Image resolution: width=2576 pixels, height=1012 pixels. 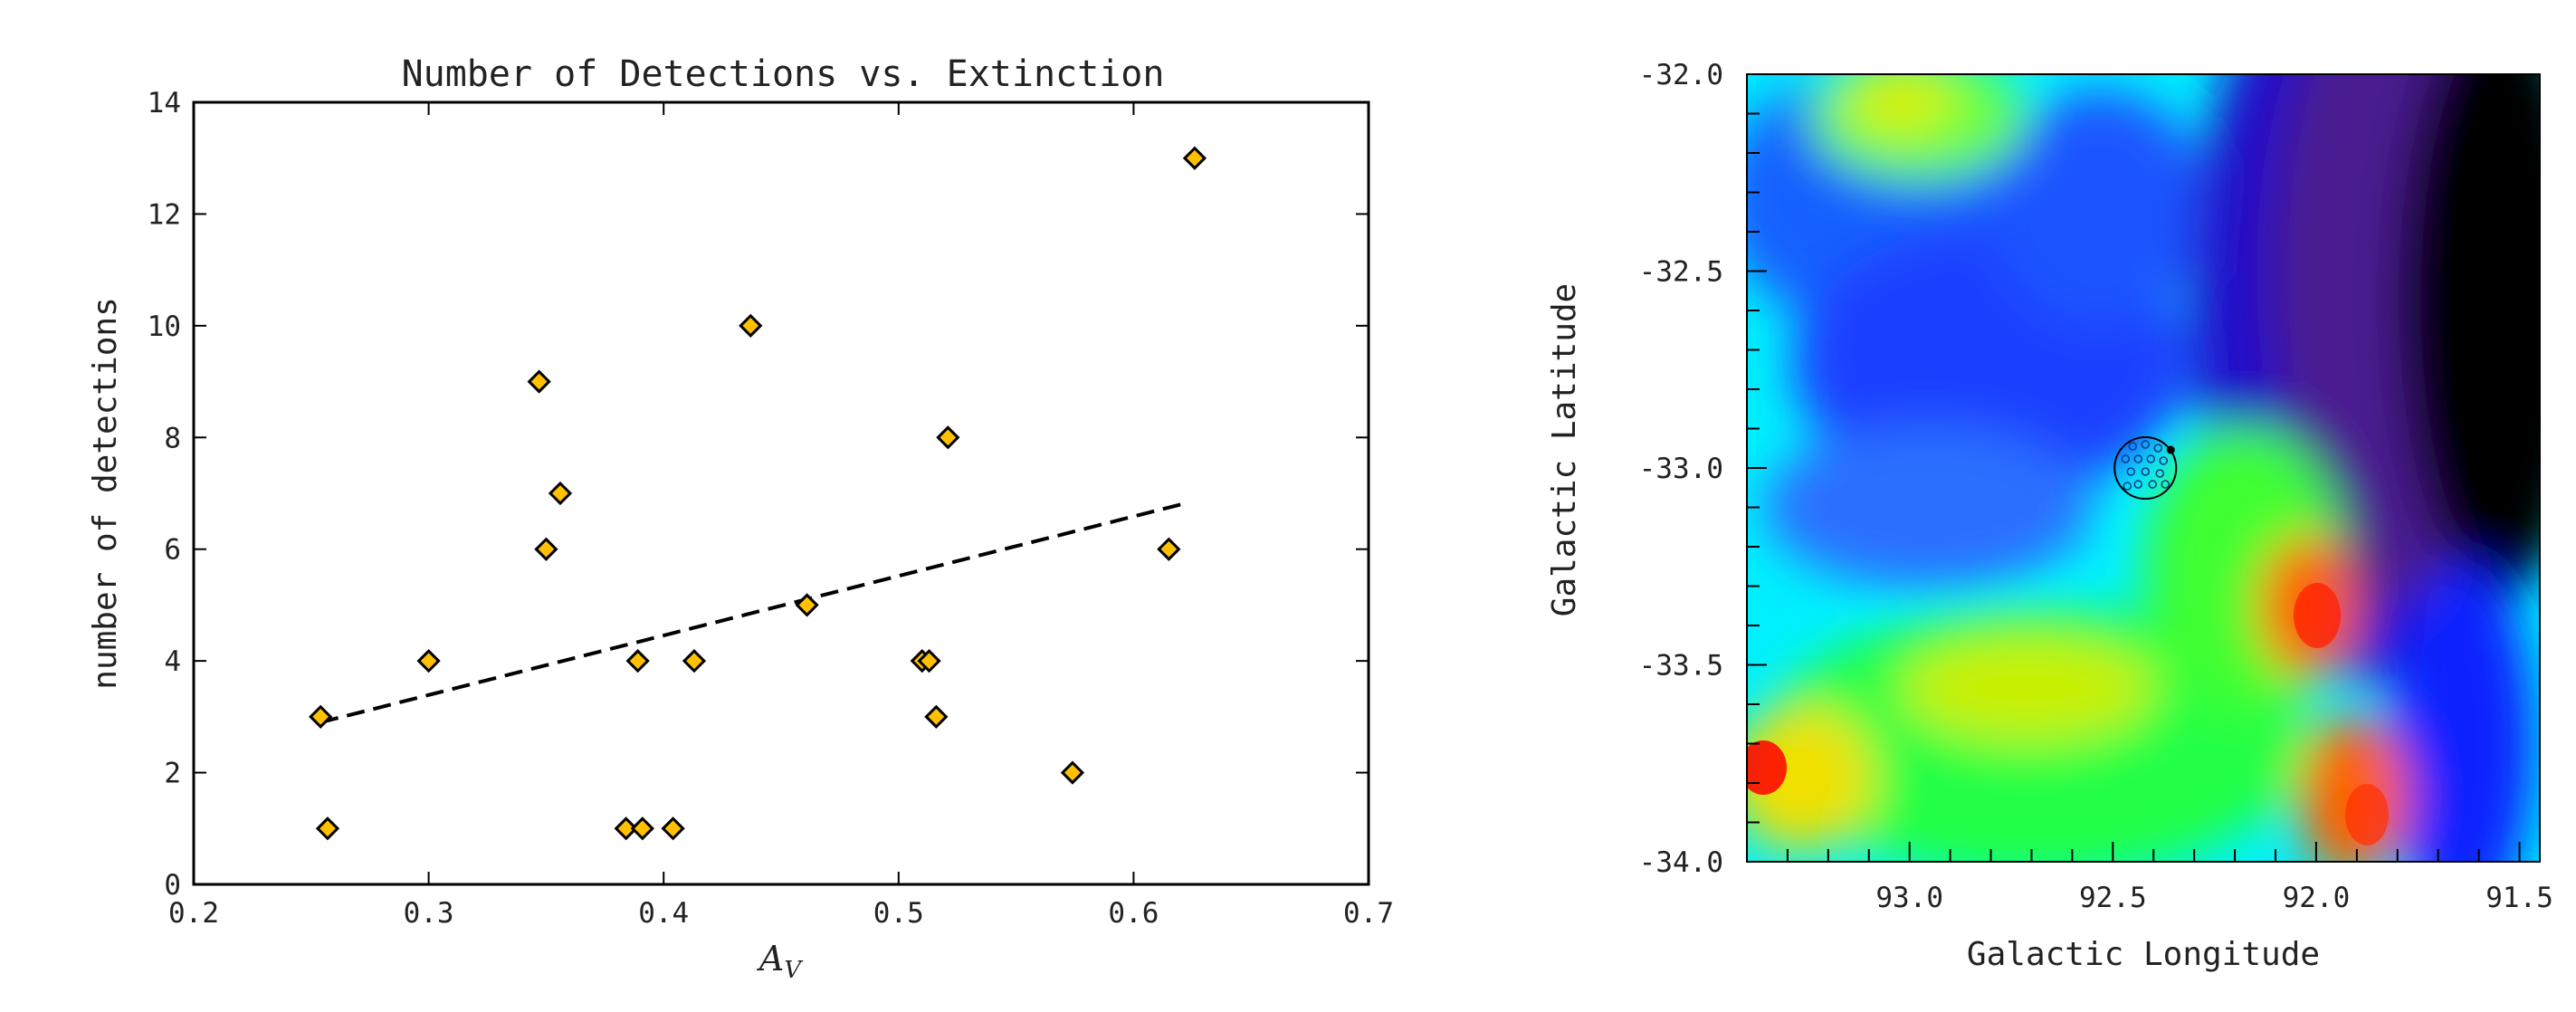 I want to click on heatmap-x-tick-label: 93.0, so click(x=1909, y=898).